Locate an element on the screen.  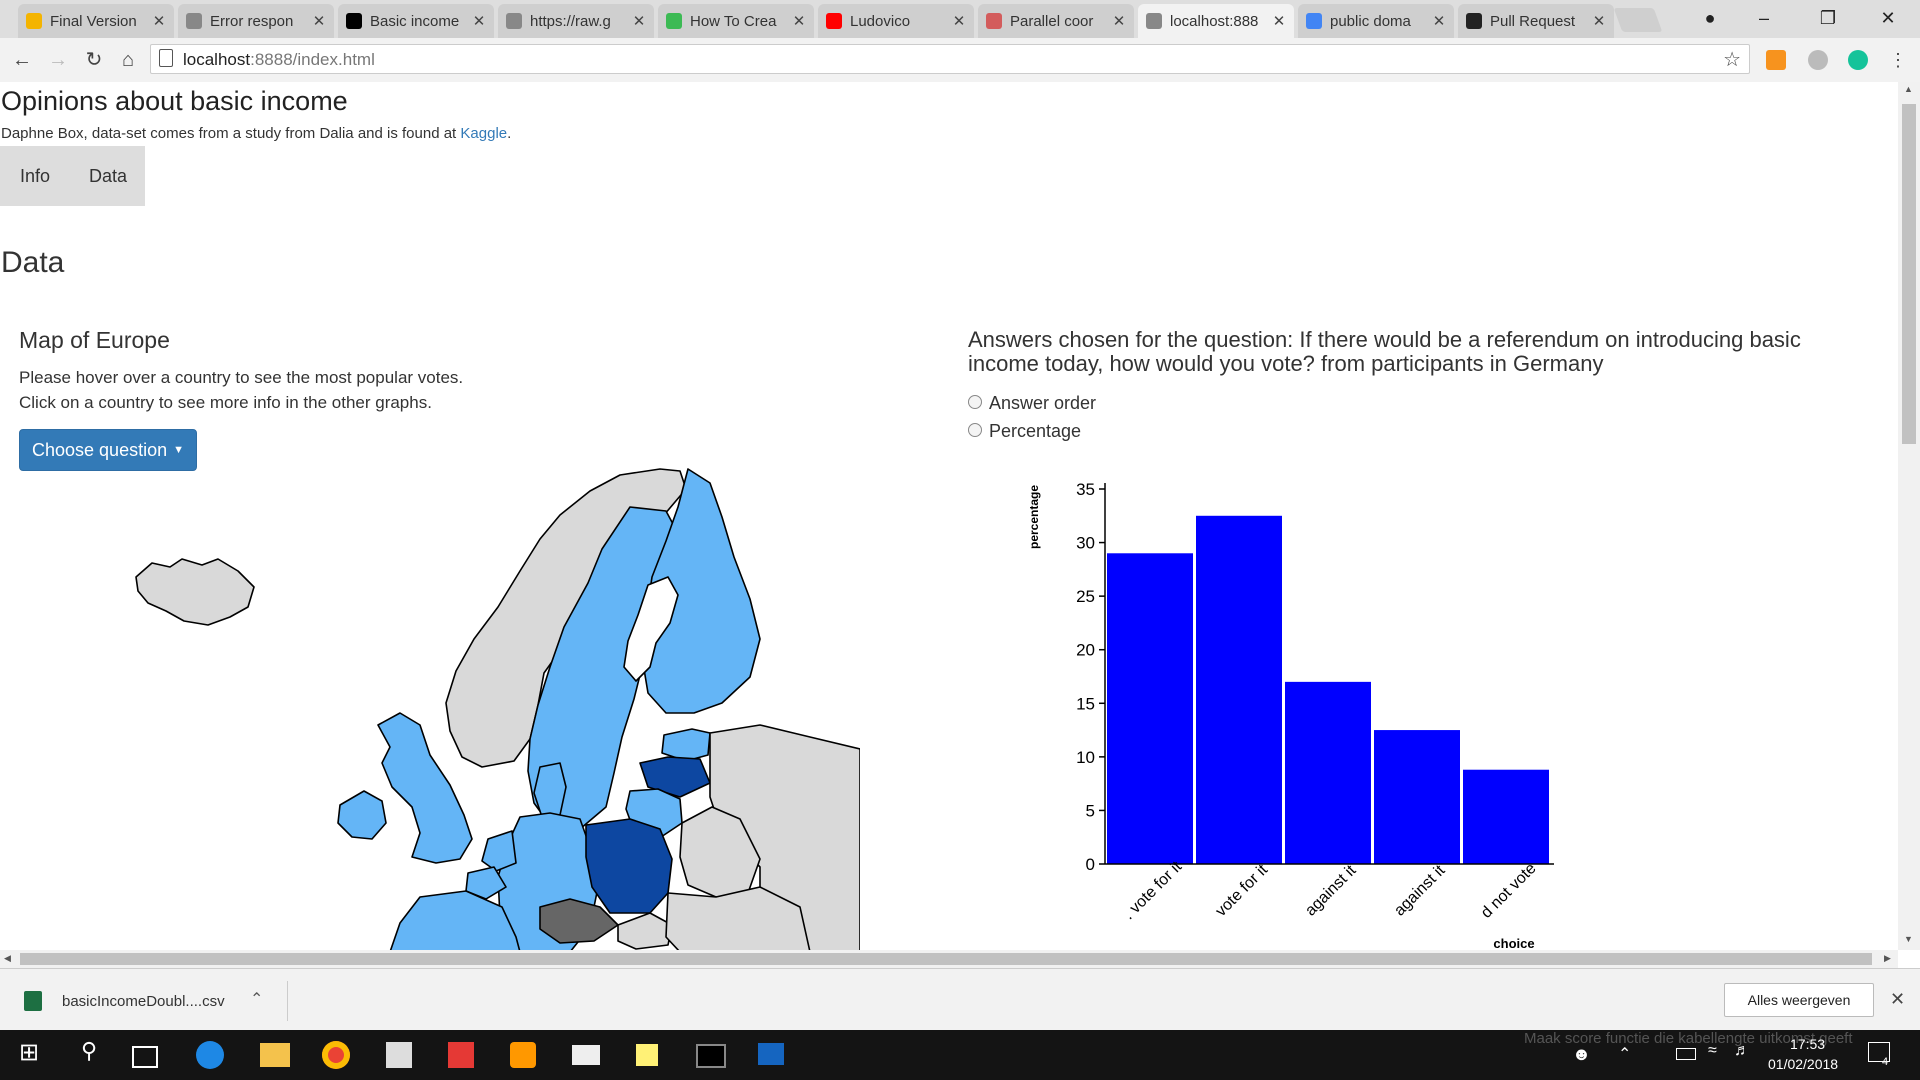
answer-order-label: Answer order is located at coordinates (1043, 403).